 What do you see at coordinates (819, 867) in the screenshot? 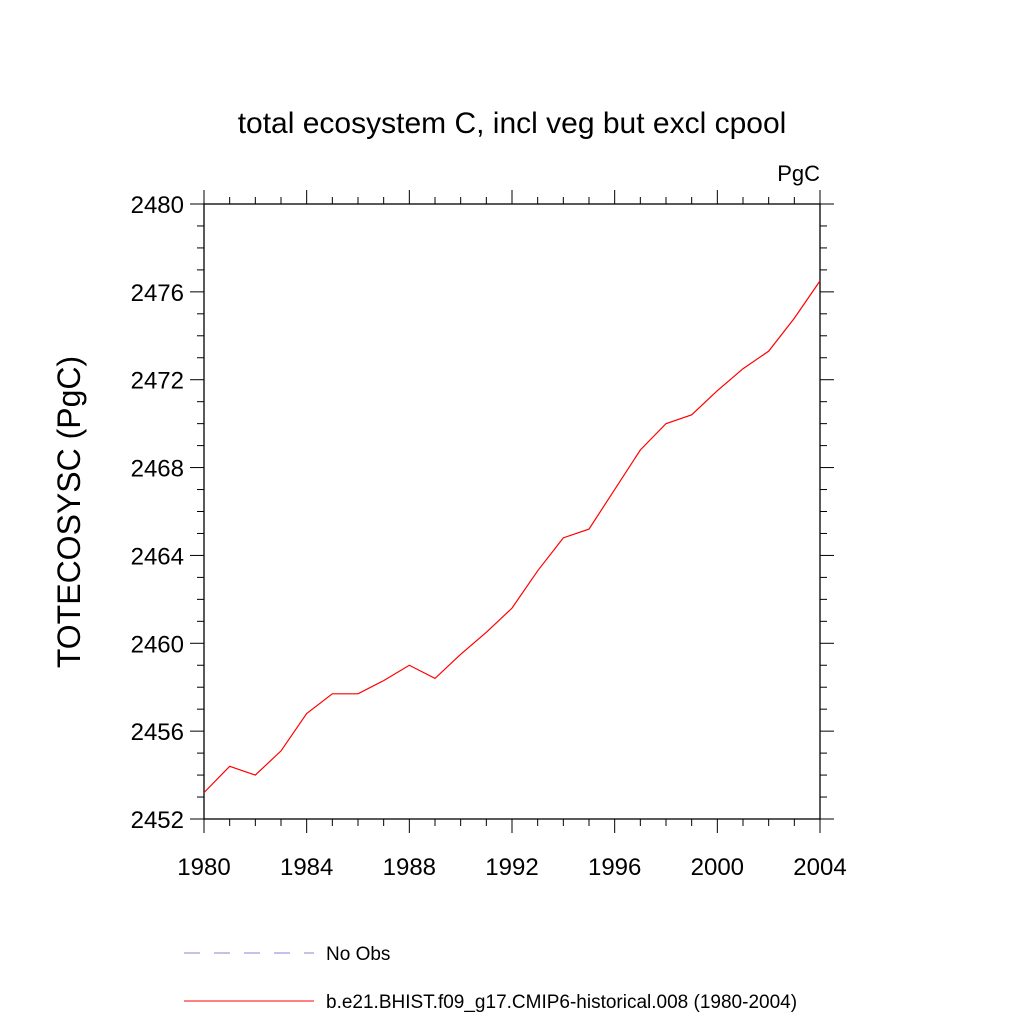
I see `x-tick-label: 2004` at bounding box center [819, 867].